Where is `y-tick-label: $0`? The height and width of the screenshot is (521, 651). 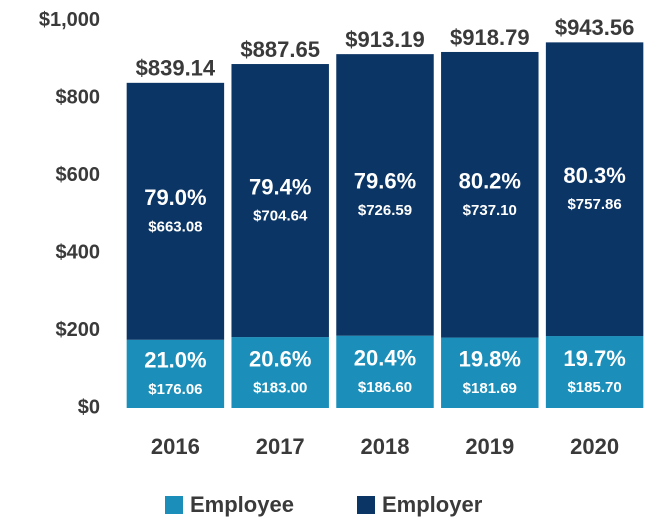
y-tick-label: $0 is located at coordinates (89, 407).